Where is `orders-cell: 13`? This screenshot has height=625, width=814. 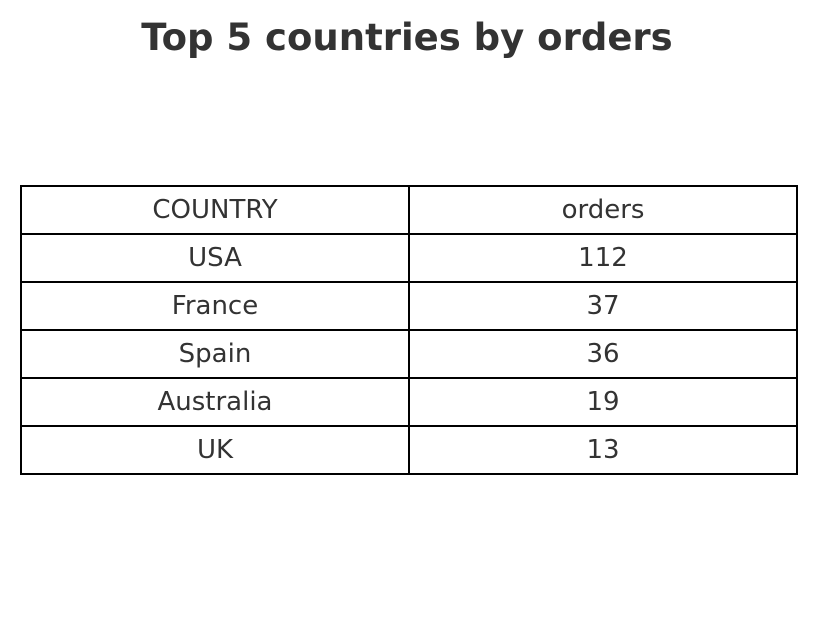 orders-cell: 13 is located at coordinates (603, 450).